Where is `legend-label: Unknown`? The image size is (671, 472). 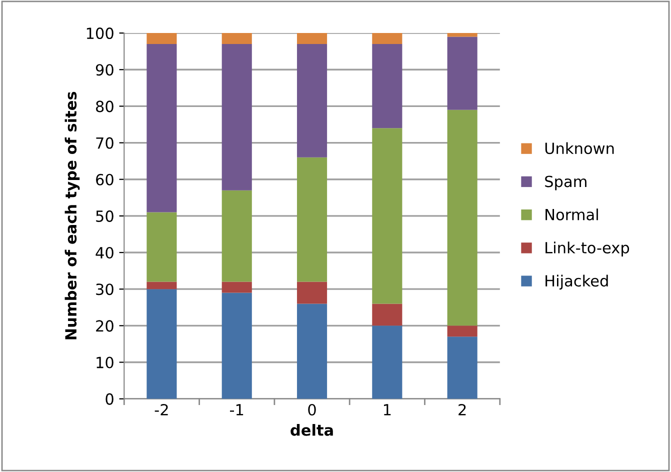
legend-label: Unknown is located at coordinates (579, 148).